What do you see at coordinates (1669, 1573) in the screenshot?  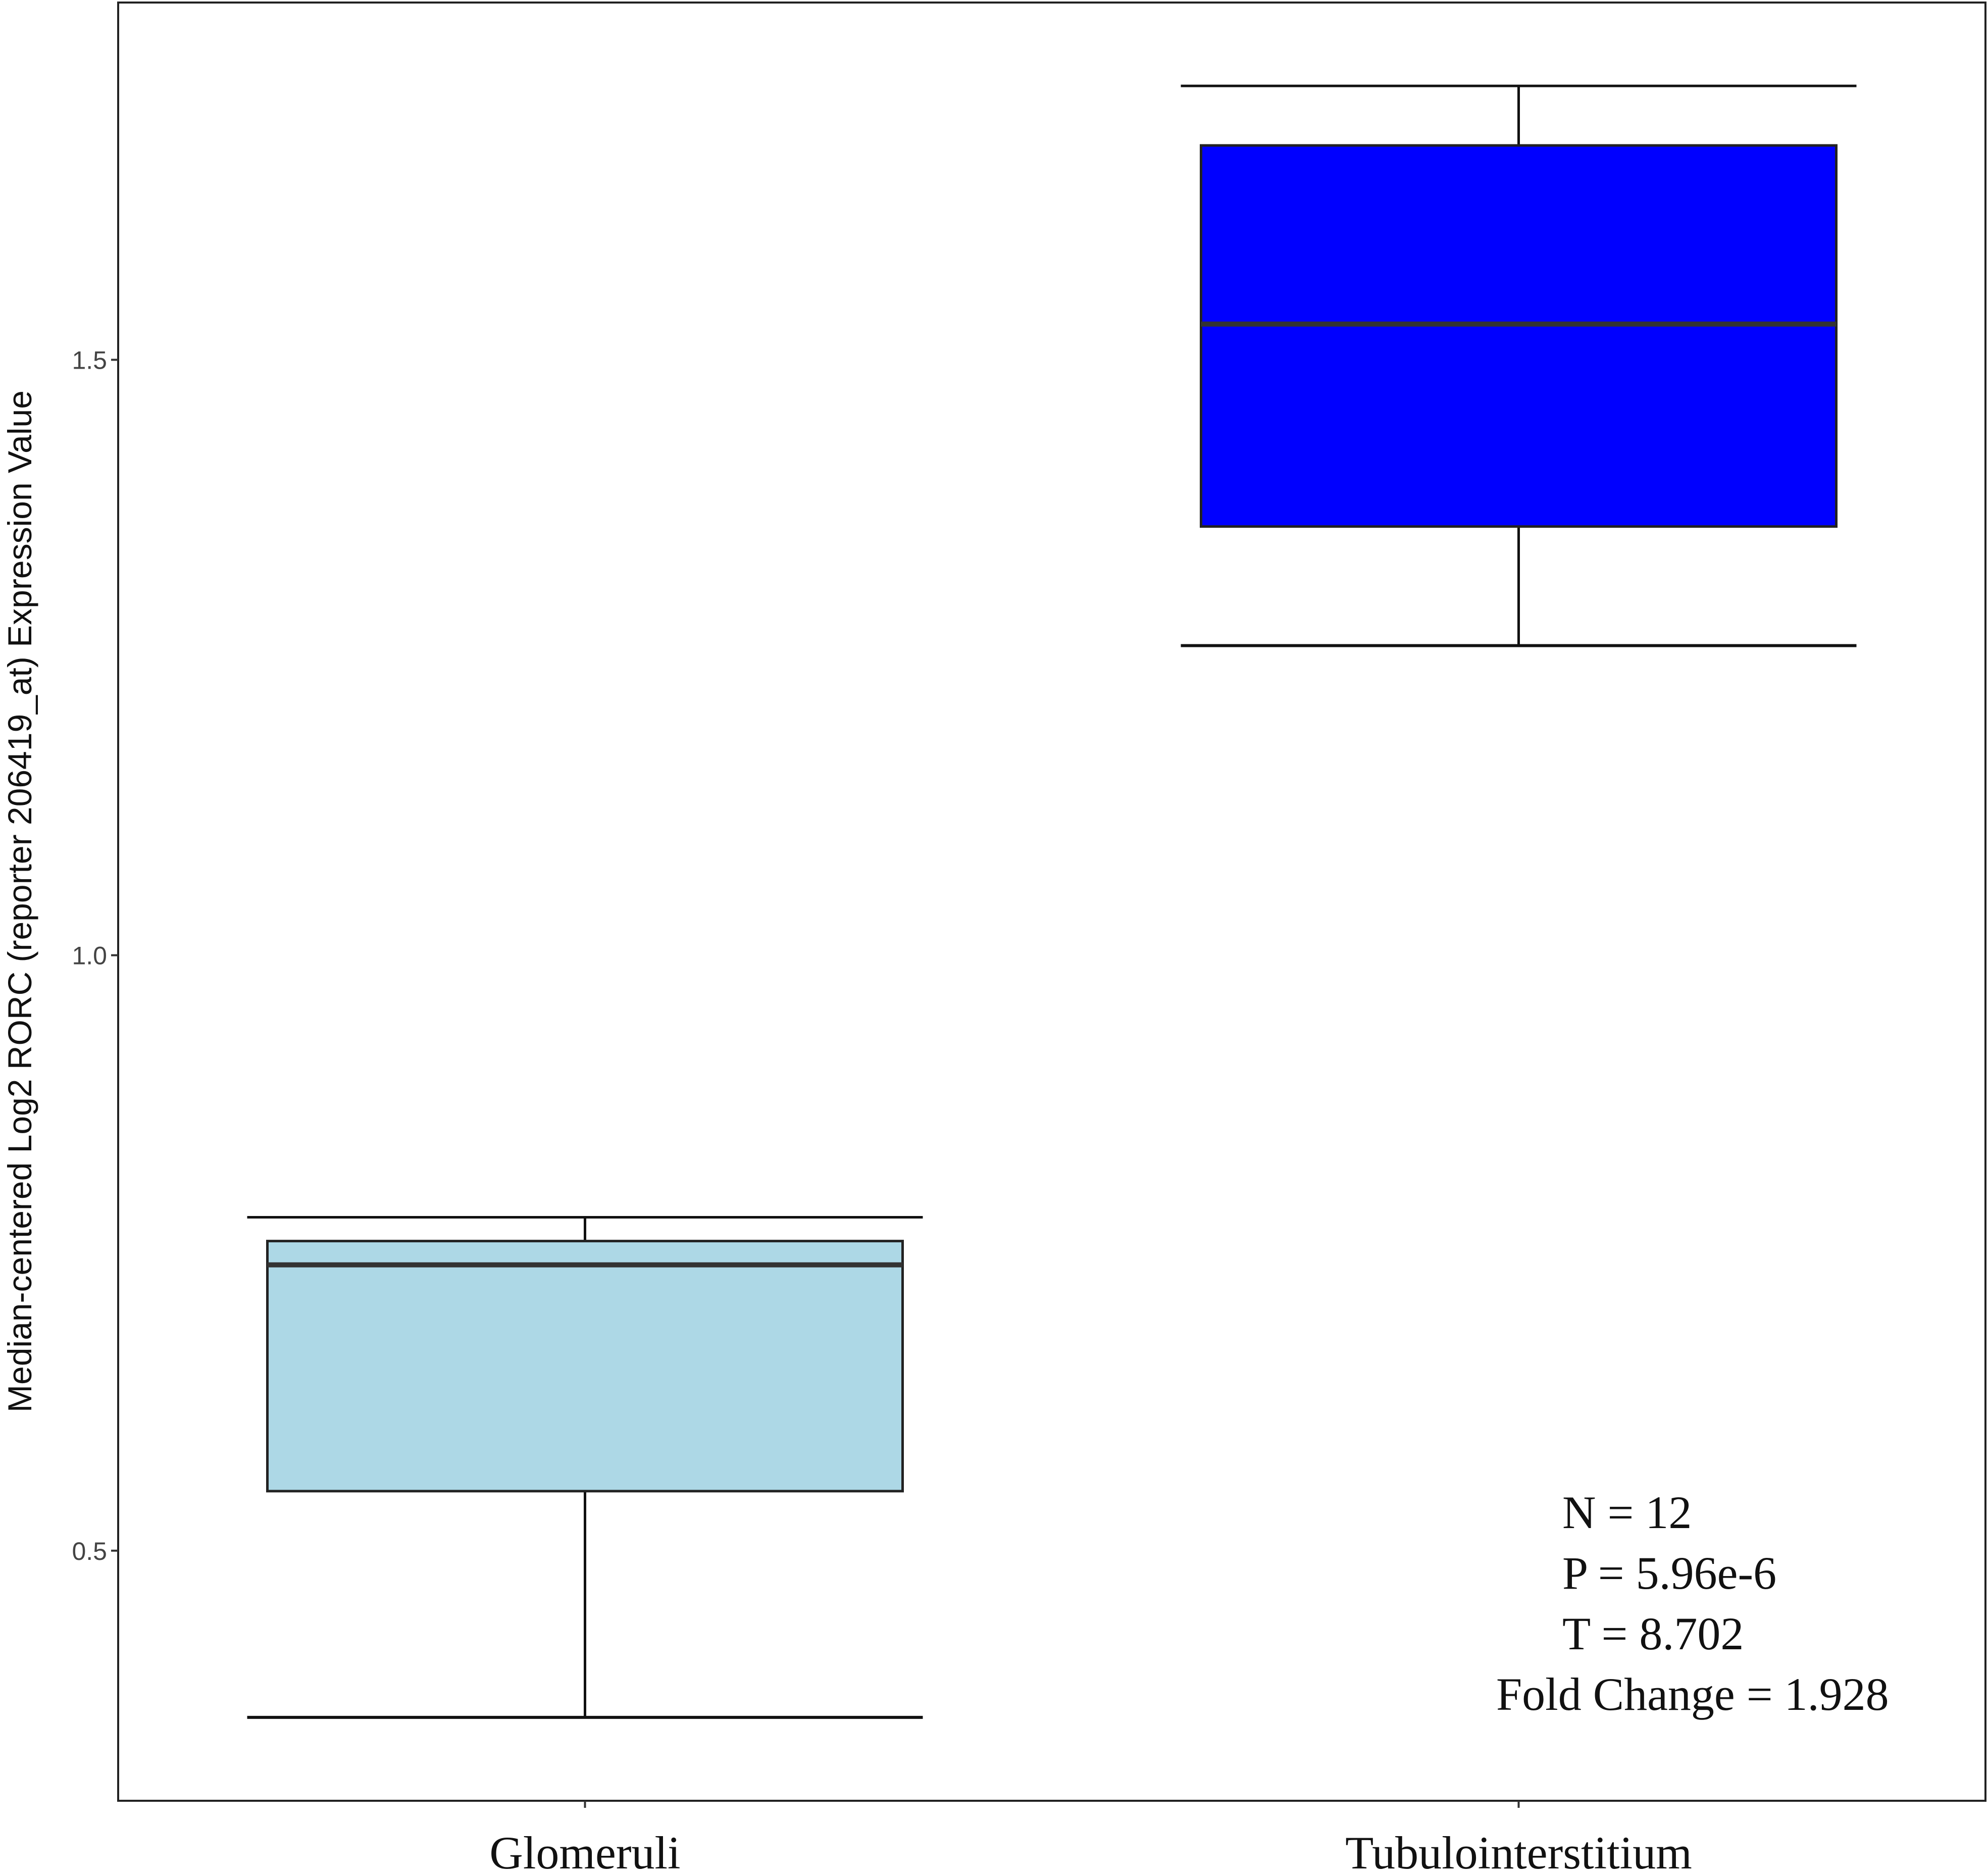 I see `annotation: P = 5.96e-6` at bounding box center [1669, 1573].